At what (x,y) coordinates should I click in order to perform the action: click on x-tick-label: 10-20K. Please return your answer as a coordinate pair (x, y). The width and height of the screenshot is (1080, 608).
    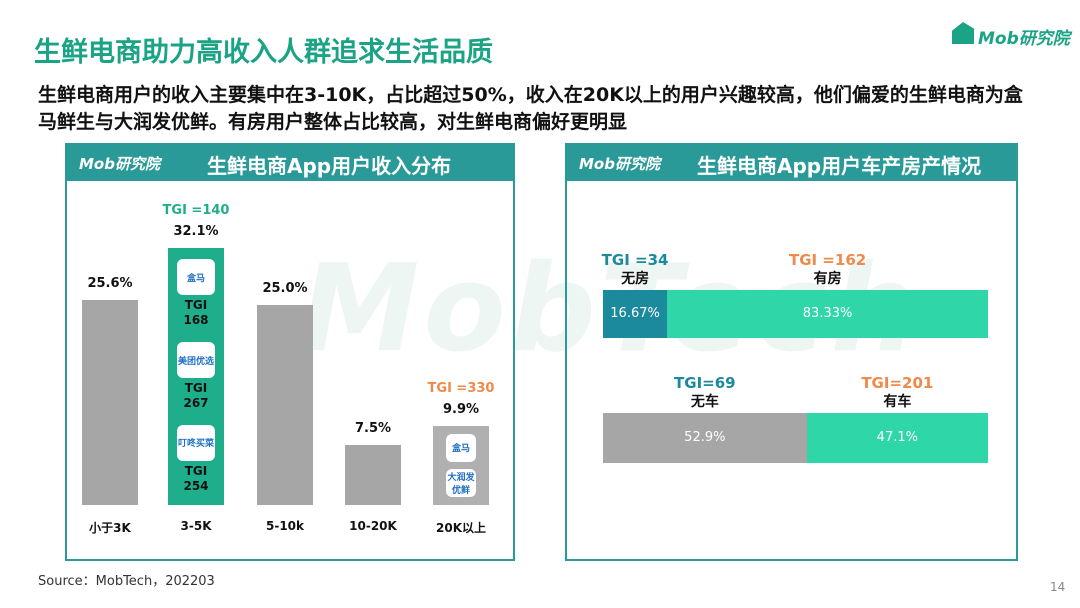
    Looking at the image, I should click on (373, 526).